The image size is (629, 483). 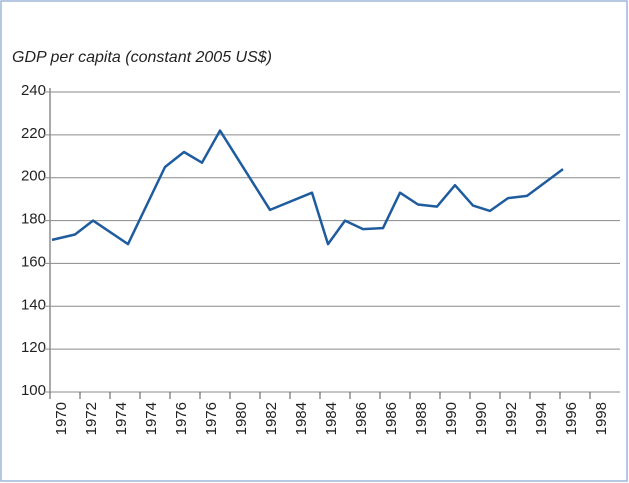 I want to click on chart-title: GDP per capita (constant 2005 US$), so click(x=142, y=57).